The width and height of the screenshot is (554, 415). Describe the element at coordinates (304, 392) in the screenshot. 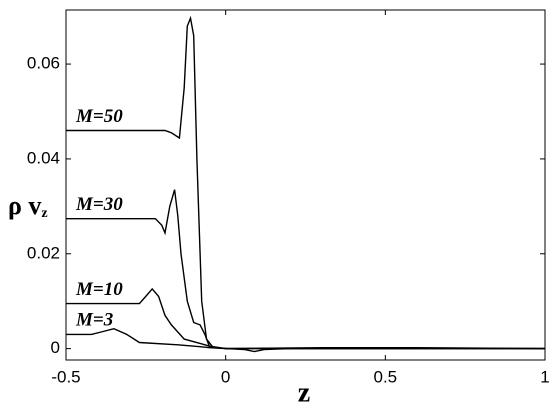

I see `x-axis-label: z` at that location.